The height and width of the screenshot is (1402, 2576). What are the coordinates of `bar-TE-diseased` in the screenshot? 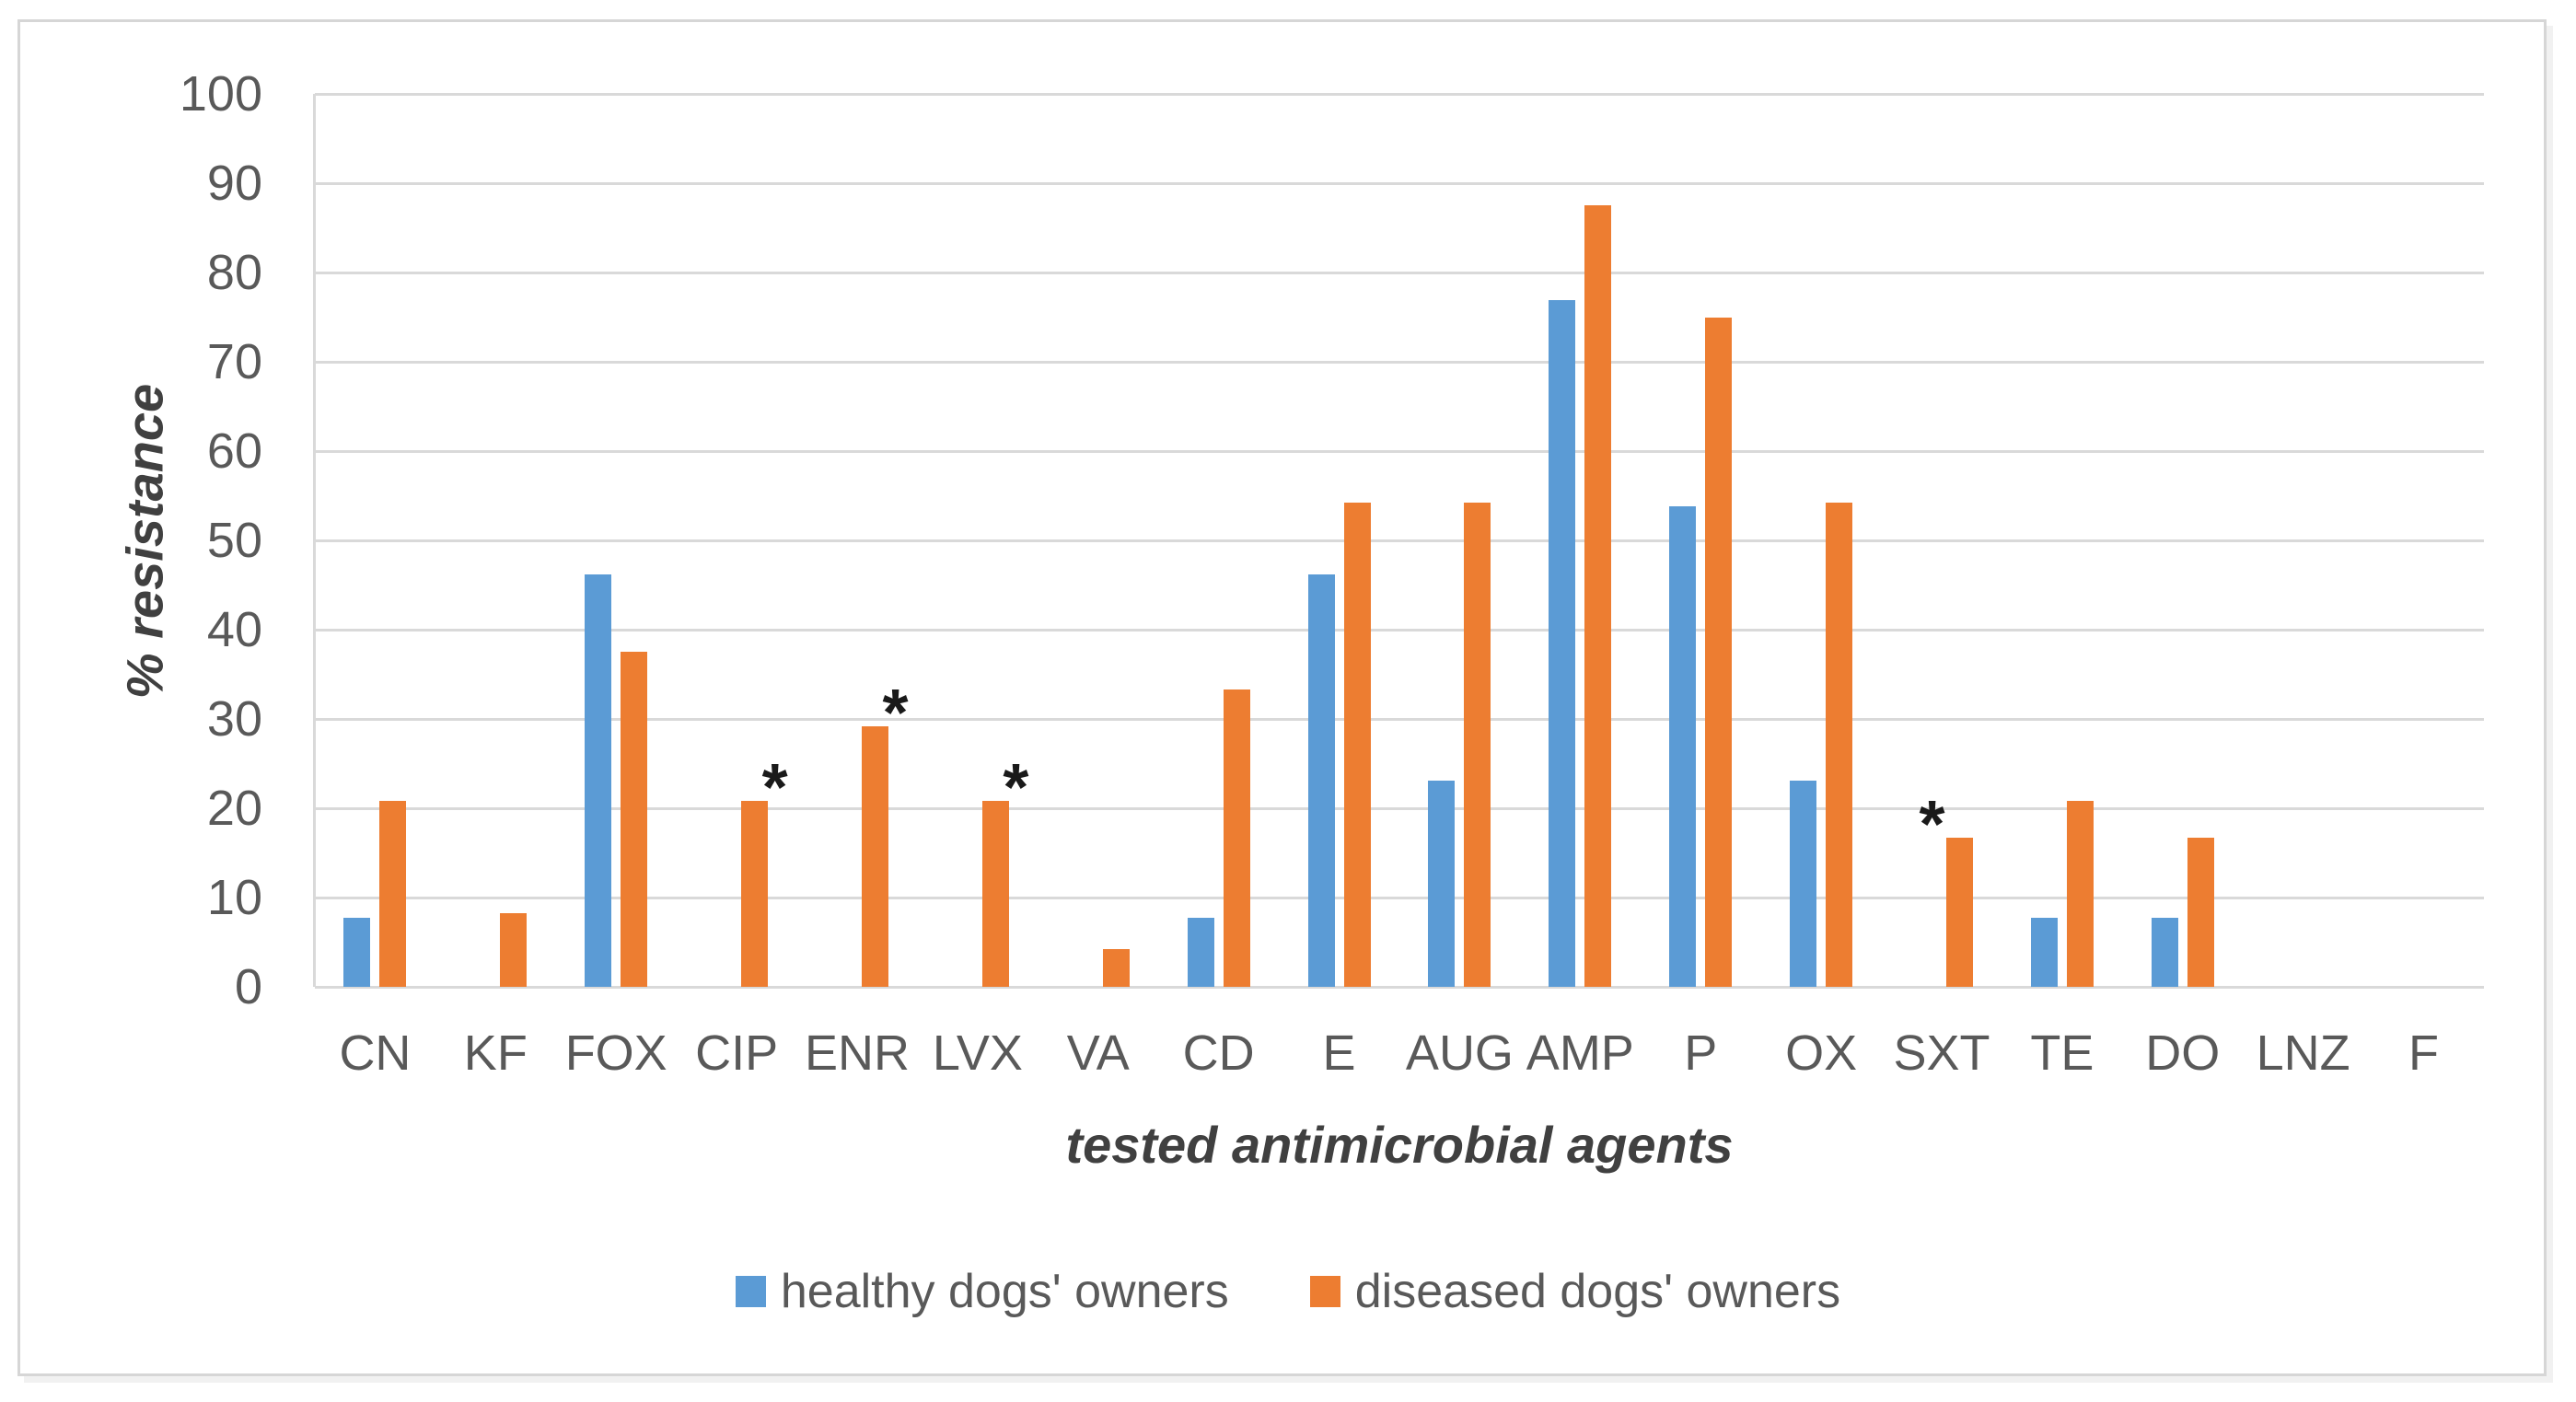 It's located at (2080, 894).